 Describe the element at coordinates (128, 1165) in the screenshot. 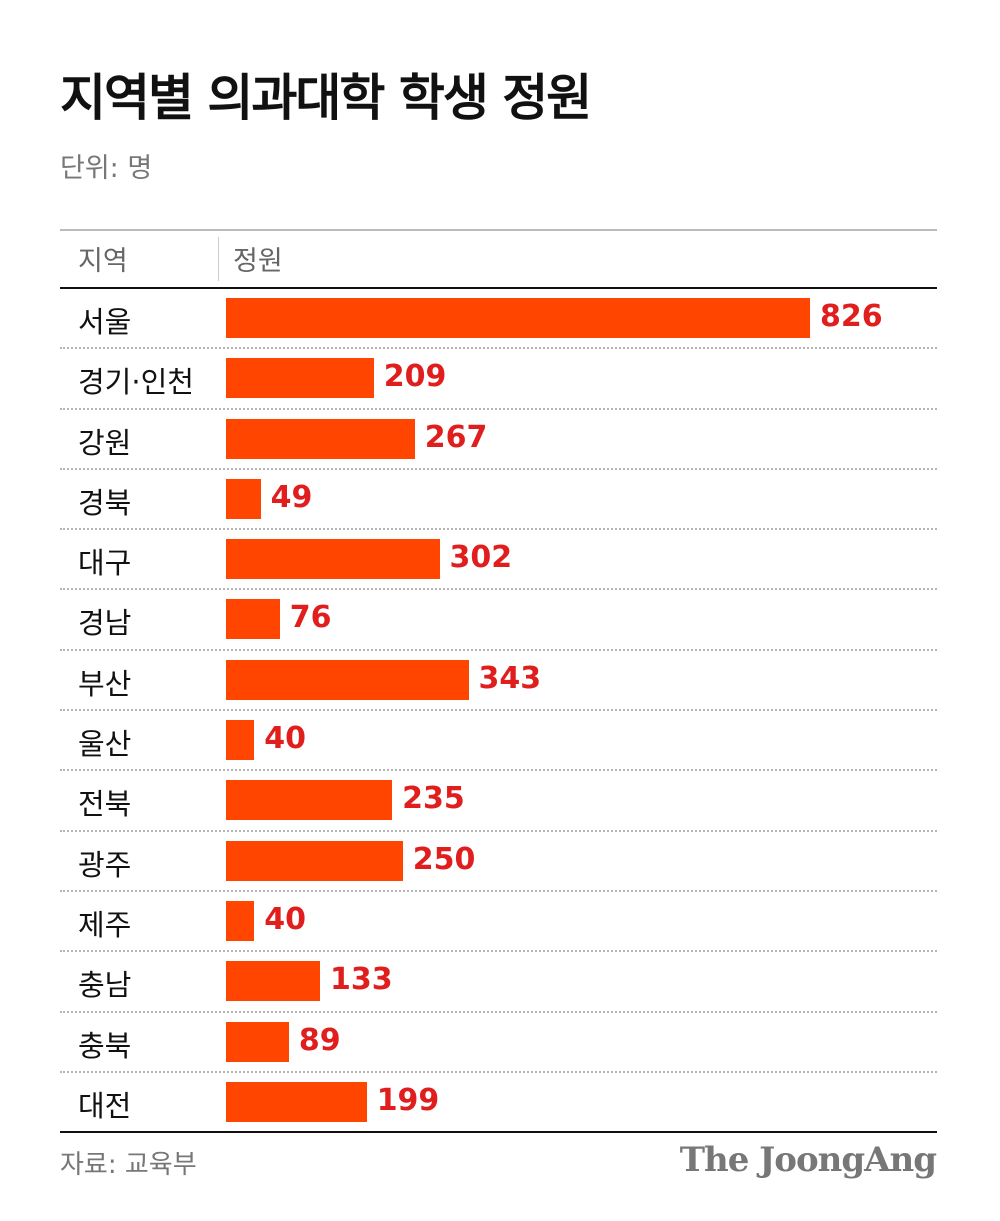

I see `source-note: 자료: 교육부` at that location.